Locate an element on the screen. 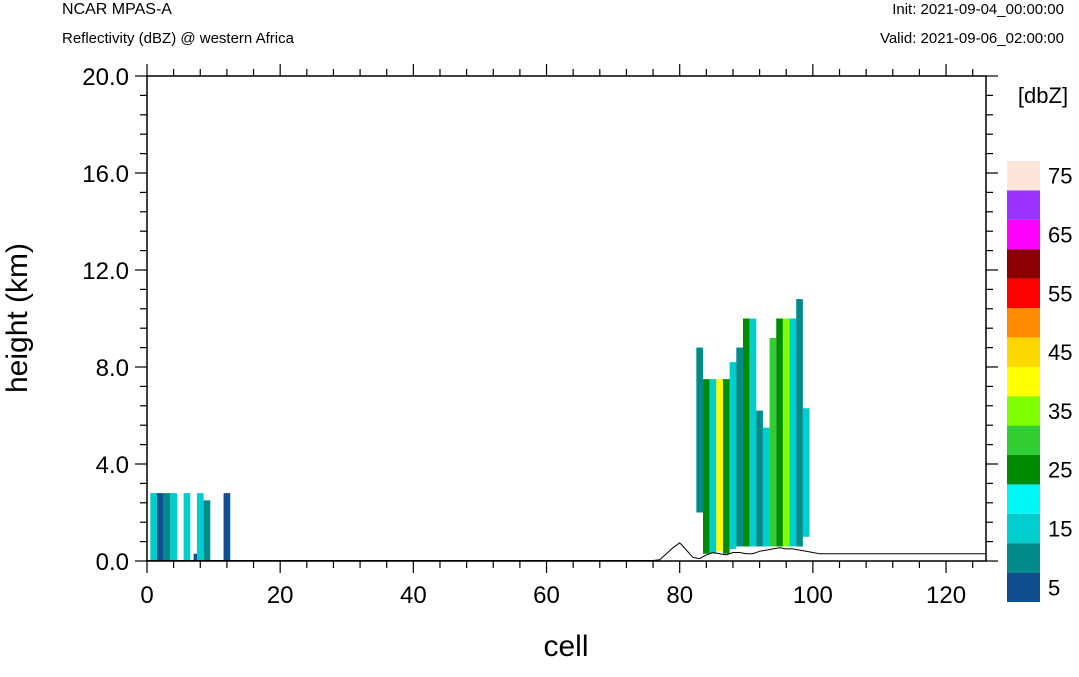 The height and width of the screenshot is (677, 1079). y-tick-label: 4.0 is located at coordinates (112, 465).